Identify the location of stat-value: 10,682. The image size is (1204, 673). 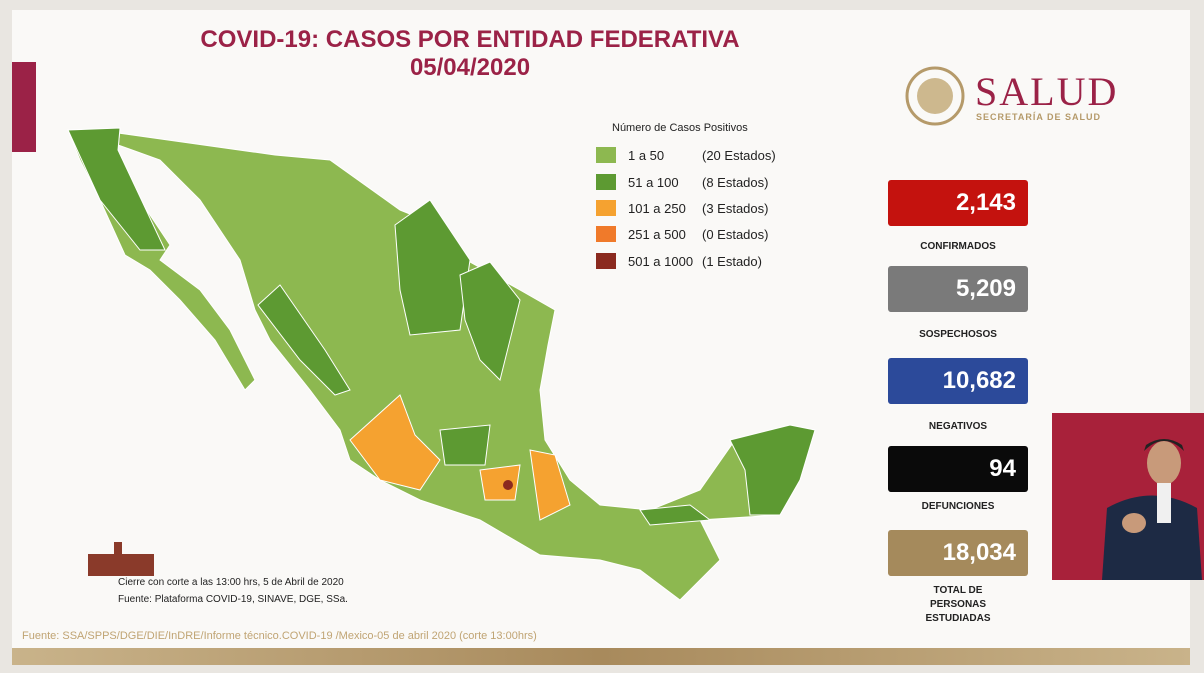
(958, 381).